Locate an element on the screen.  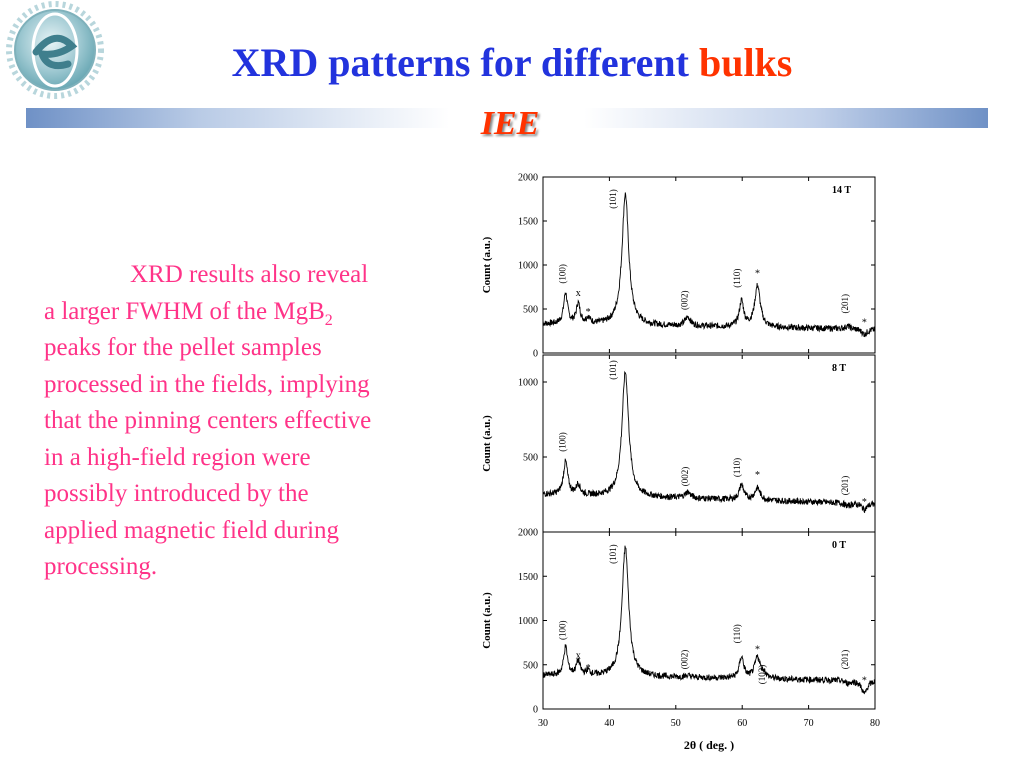
xrd-pattern-8-t is located at coordinates (709, 442).